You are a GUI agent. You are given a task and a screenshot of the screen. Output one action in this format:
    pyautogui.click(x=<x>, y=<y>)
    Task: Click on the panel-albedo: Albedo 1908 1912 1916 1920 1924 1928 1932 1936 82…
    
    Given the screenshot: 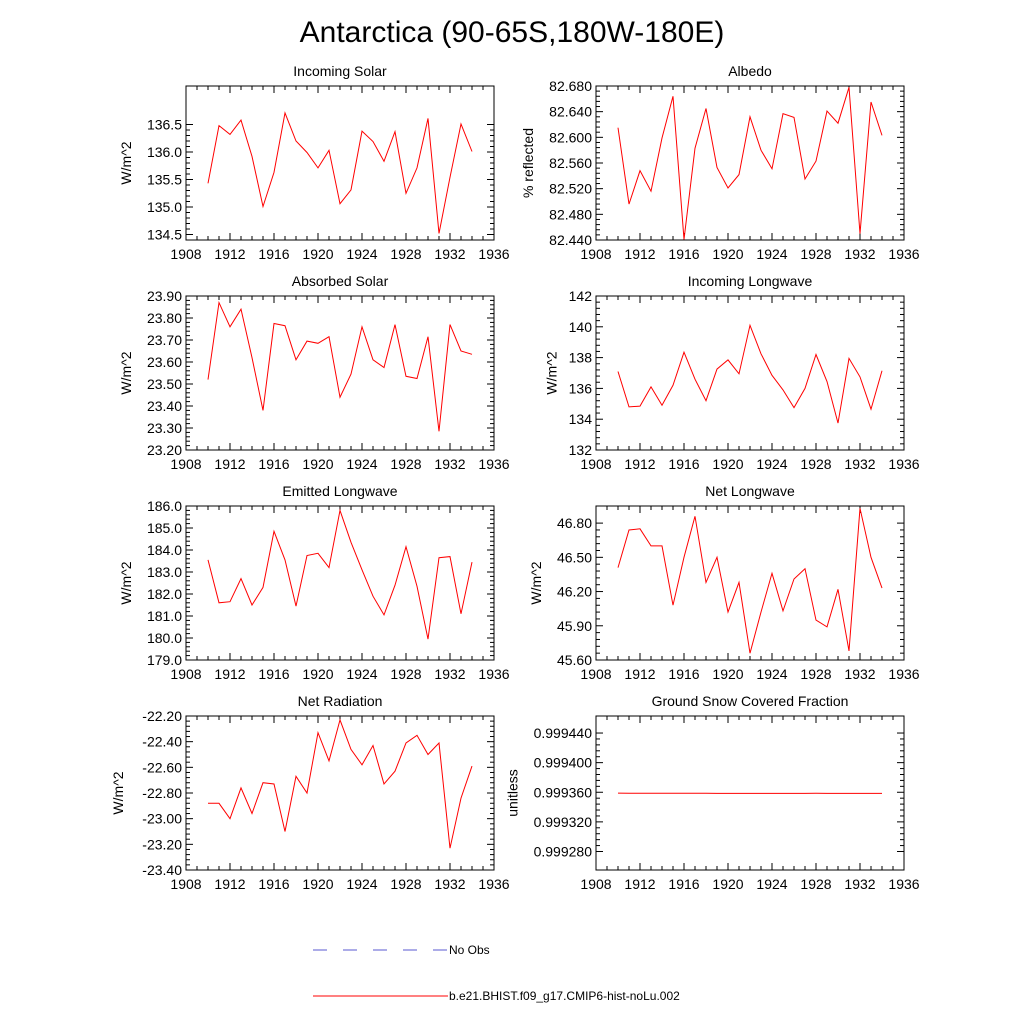 What is the action you would take?
    pyautogui.click(x=720, y=162)
    